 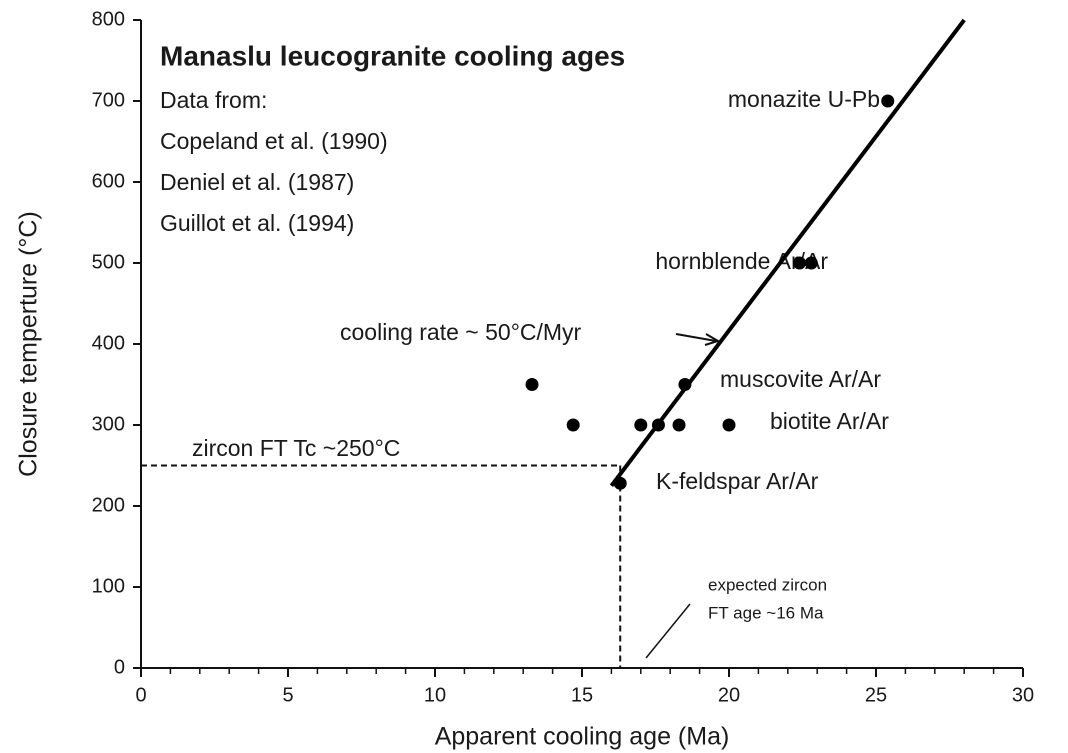 What do you see at coordinates (696, 337) in the screenshot?
I see `arrow` at bounding box center [696, 337].